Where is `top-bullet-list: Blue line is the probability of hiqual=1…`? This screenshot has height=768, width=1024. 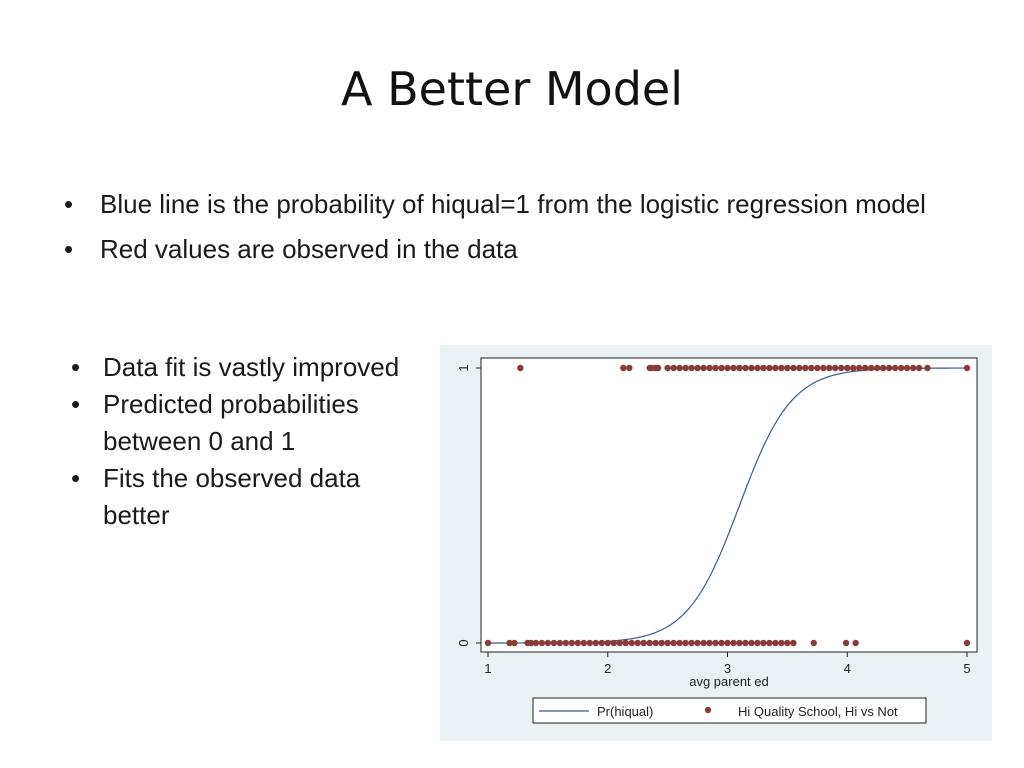 top-bullet-list: Blue line is the probability of hiqual=1… is located at coordinates (512, 231).